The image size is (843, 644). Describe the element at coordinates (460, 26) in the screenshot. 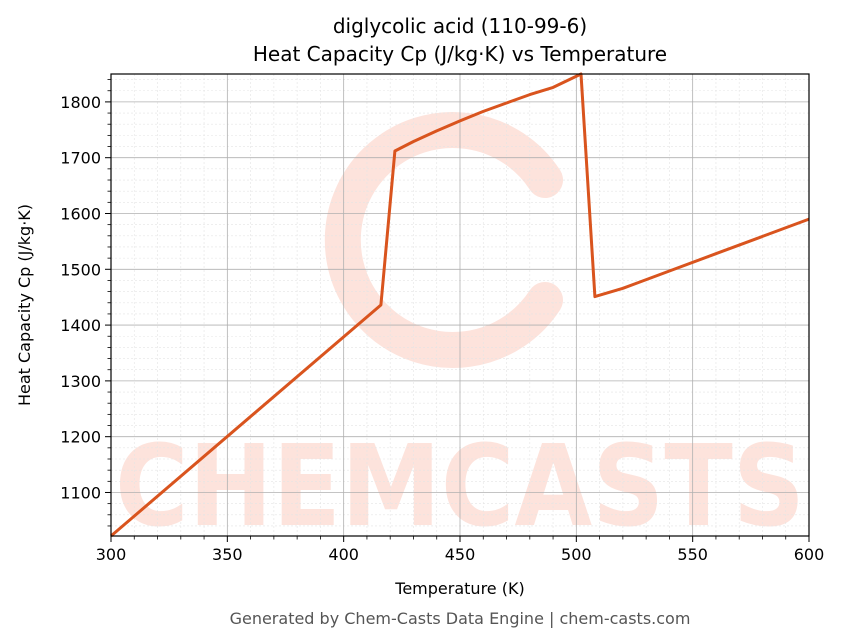

I see `chart-title: diglycolic acid (110-99-6)` at that location.